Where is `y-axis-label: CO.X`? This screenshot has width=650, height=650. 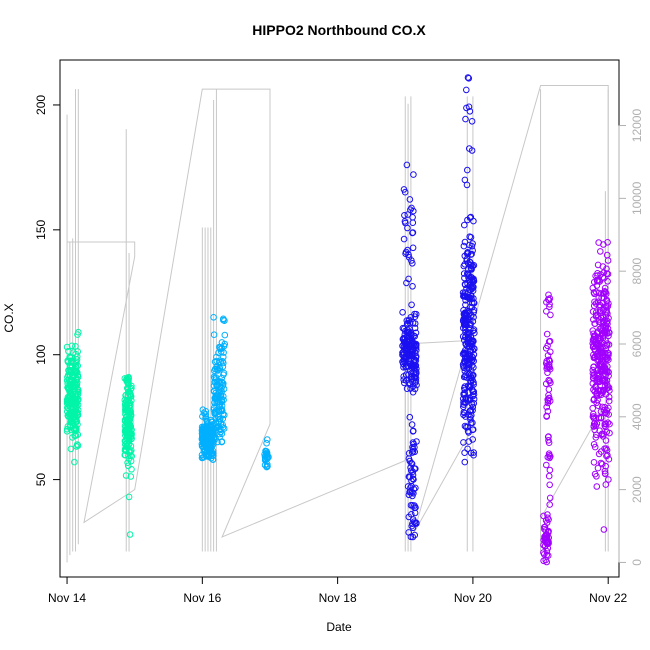 y-axis-label: CO.X is located at coordinates (9, 317).